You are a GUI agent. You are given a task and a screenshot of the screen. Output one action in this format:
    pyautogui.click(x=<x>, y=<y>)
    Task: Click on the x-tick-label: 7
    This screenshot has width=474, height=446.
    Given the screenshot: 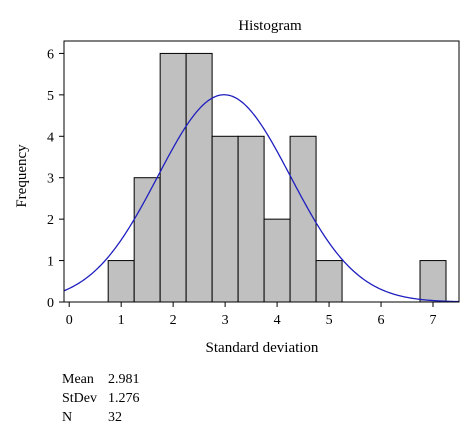 What is the action you would take?
    pyautogui.click(x=433, y=320)
    